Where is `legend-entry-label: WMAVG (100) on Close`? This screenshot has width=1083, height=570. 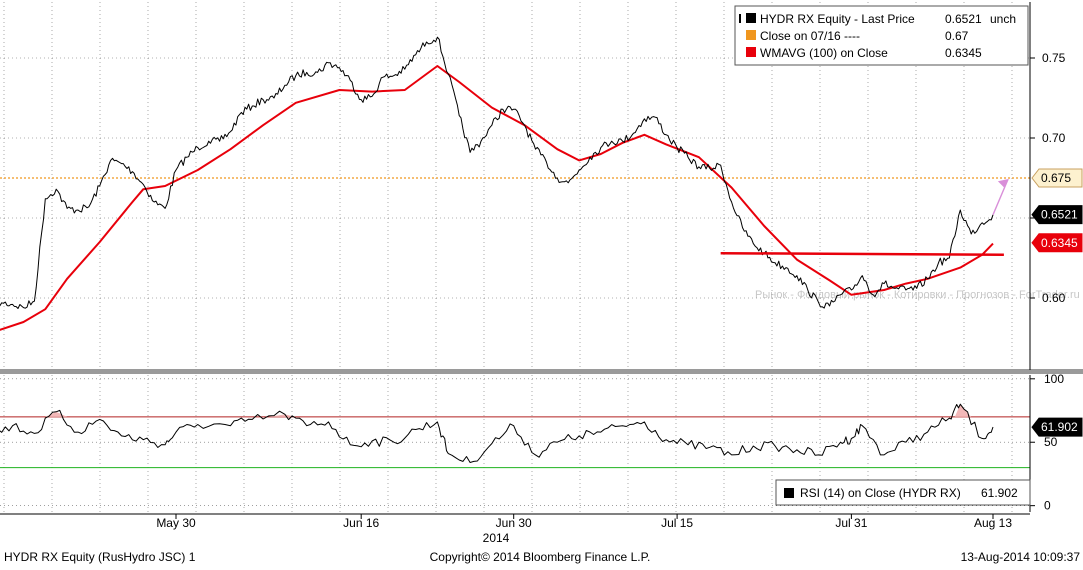 legend-entry-label: WMAVG (100) on Close is located at coordinates (824, 53).